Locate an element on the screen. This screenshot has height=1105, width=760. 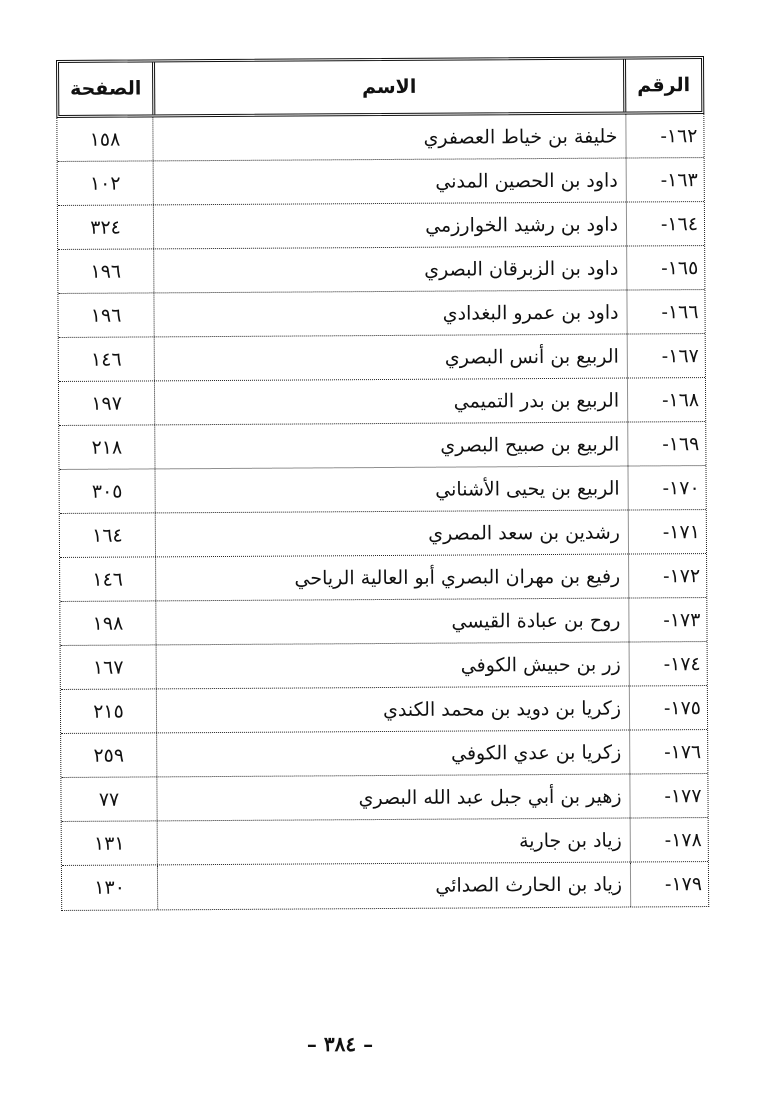
entry-name: داود بن الزبرقان البصري is located at coordinates (521, 269).